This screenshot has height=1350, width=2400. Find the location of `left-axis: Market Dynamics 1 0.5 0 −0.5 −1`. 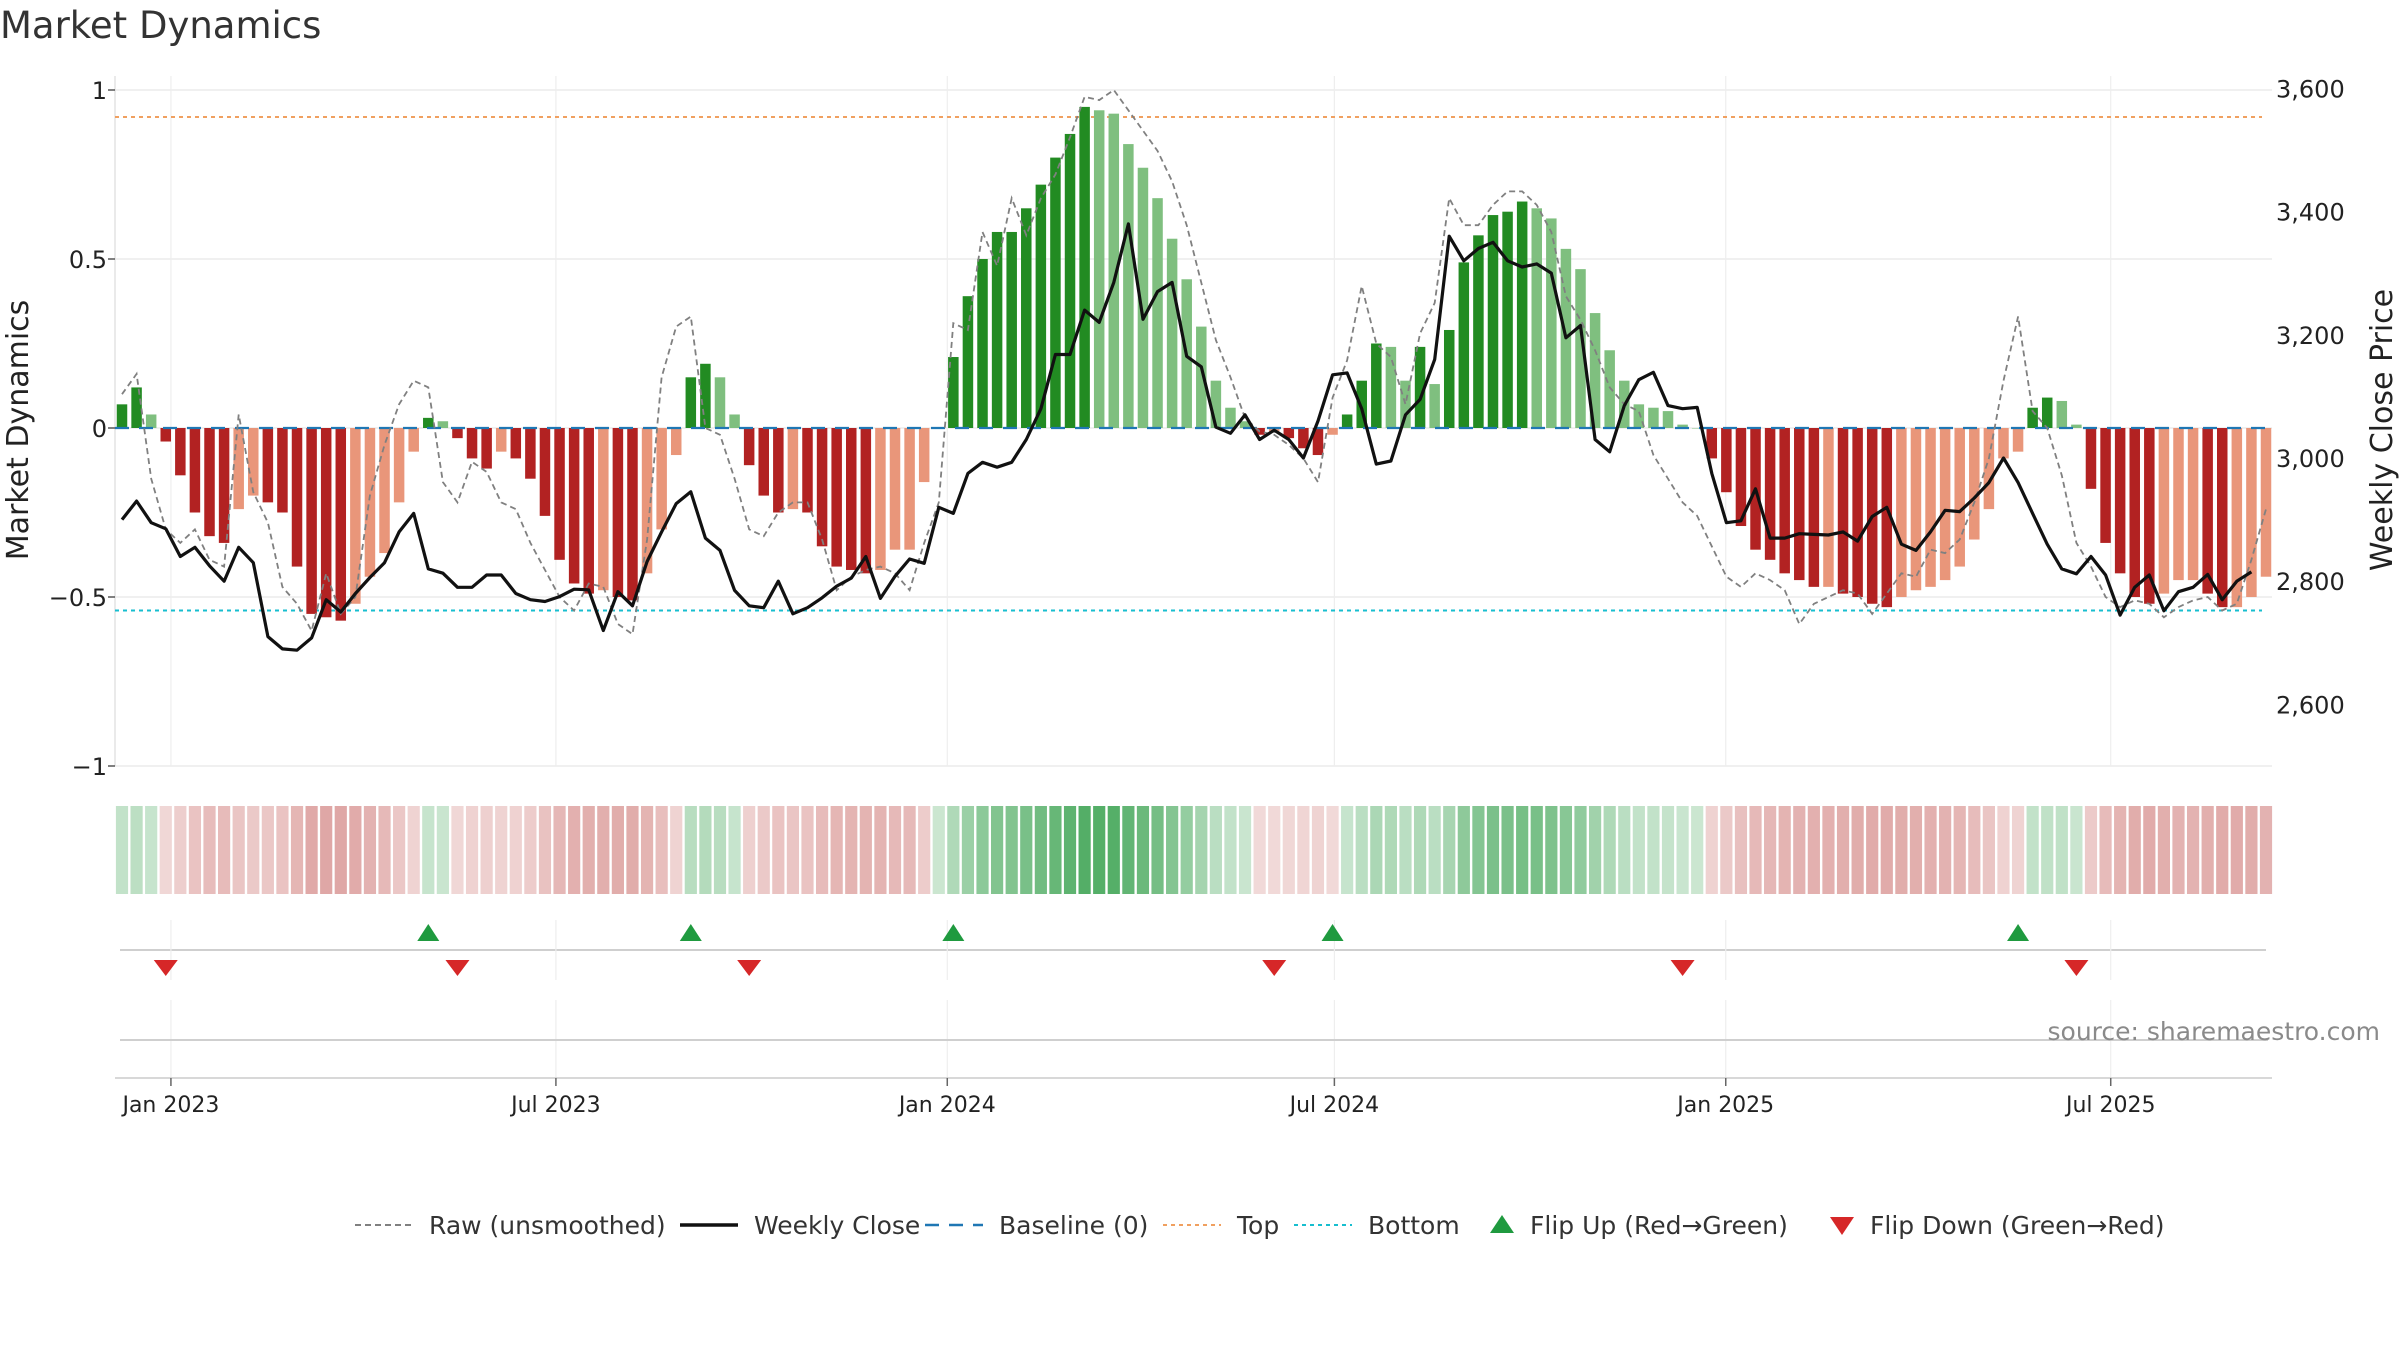

left-axis: Market Dynamics 1 0.5 0 −0.5 −1 is located at coordinates (58, 429).